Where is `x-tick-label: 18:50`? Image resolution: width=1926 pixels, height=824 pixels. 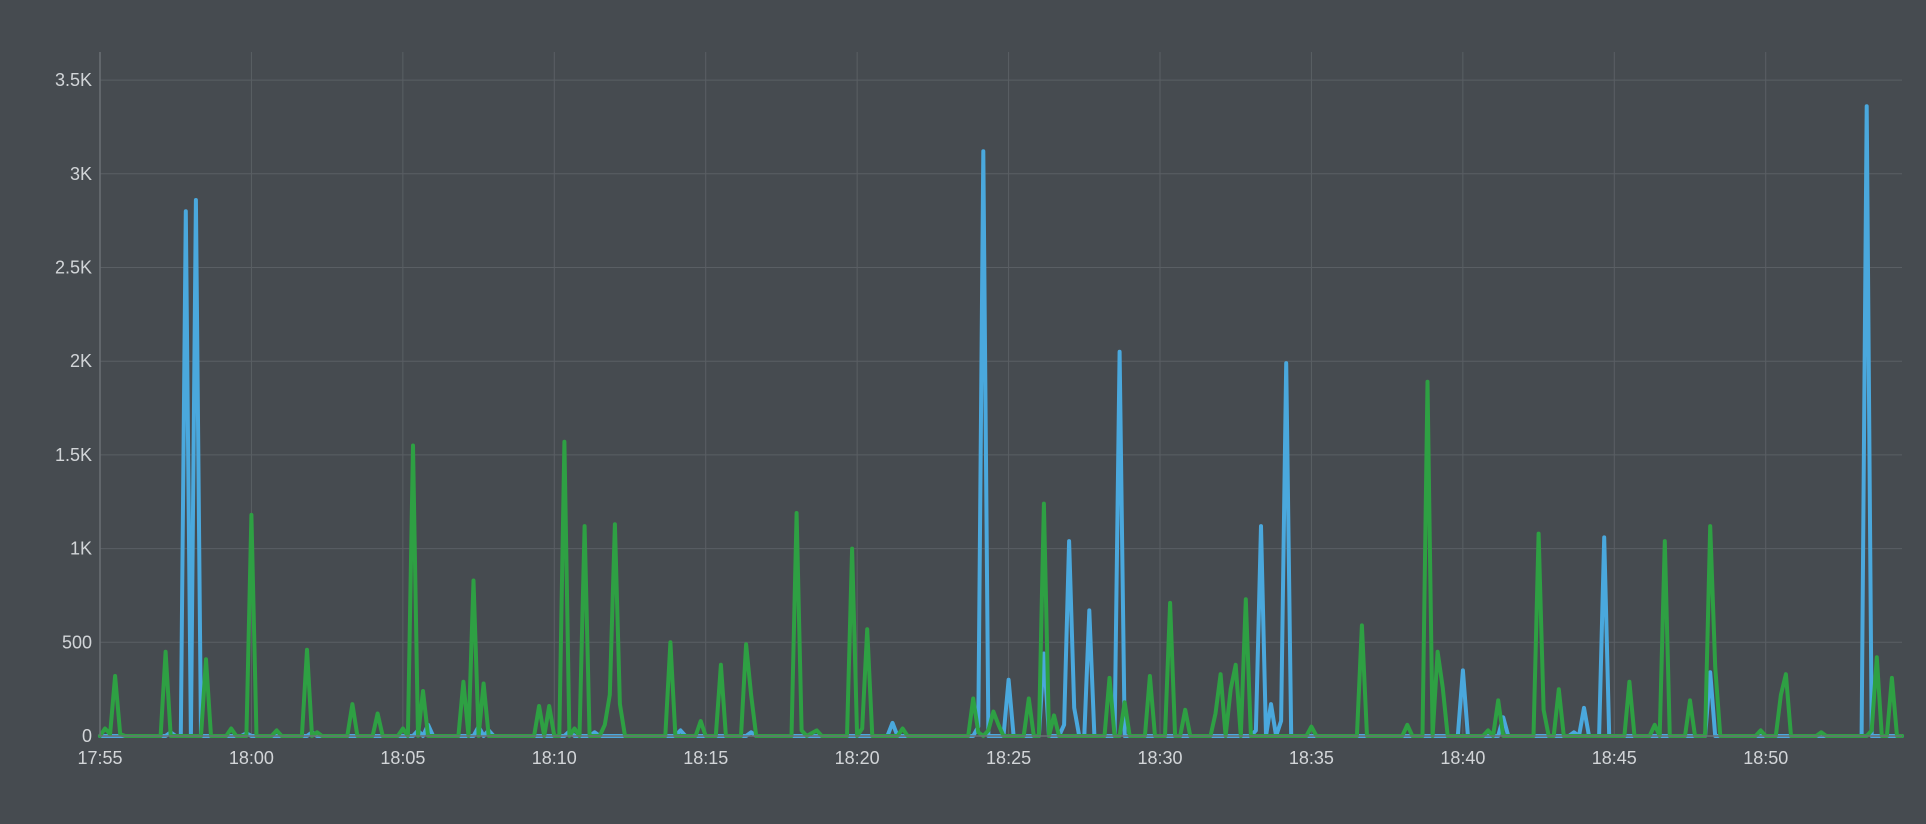
x-tick-label: 18:50 is located at coordinates (1765, 758).